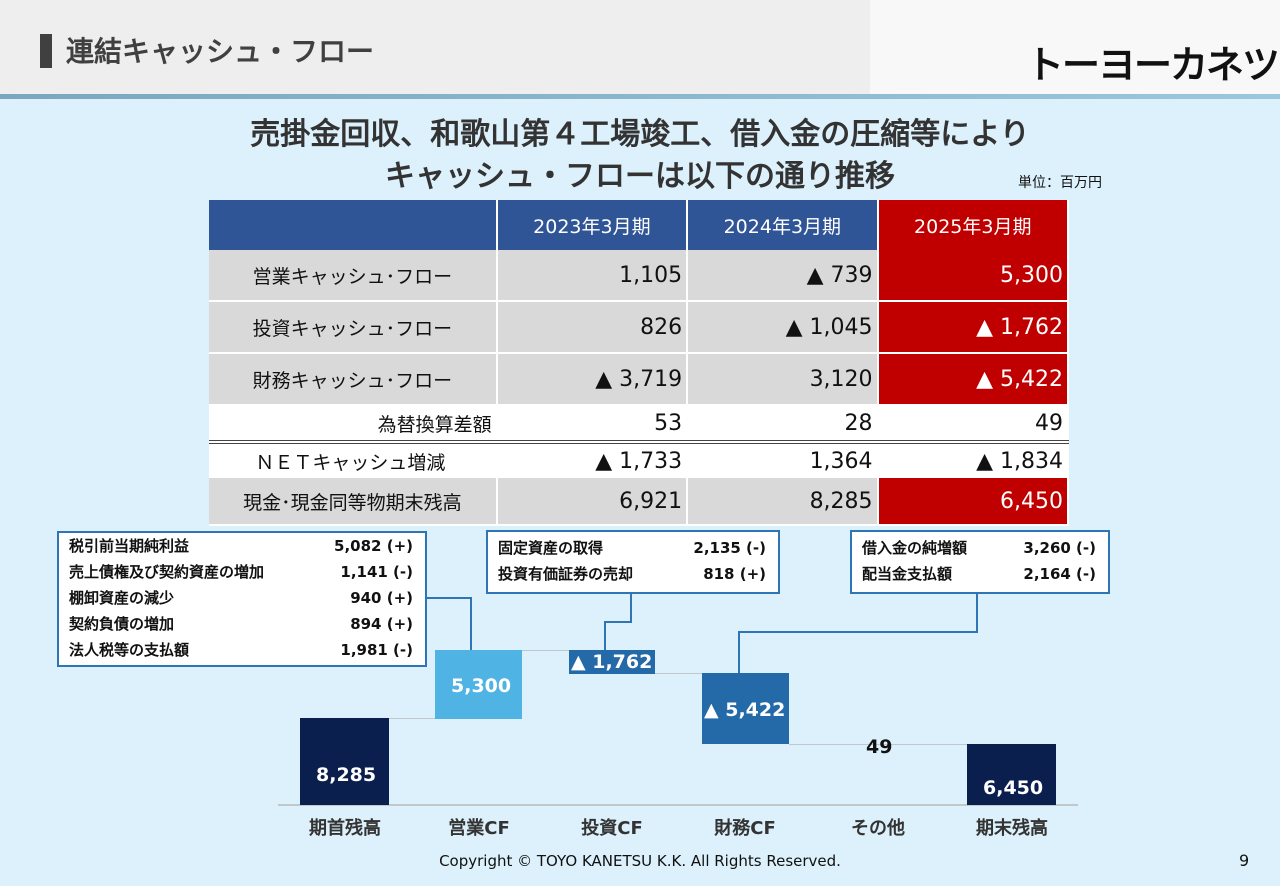 This screenshot has width=1280, height=886. Describe the element at coordinates (592, 225) in the screenshot. I see `column-header: 2023年3月期` at that location.